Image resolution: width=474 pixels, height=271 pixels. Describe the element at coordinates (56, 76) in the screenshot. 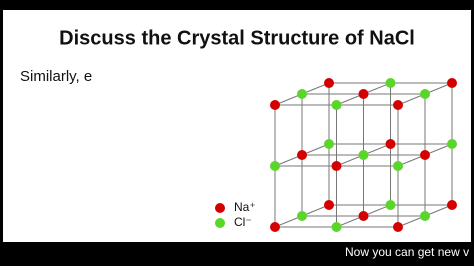

I see `slide-text: Similarly, e` at that location.